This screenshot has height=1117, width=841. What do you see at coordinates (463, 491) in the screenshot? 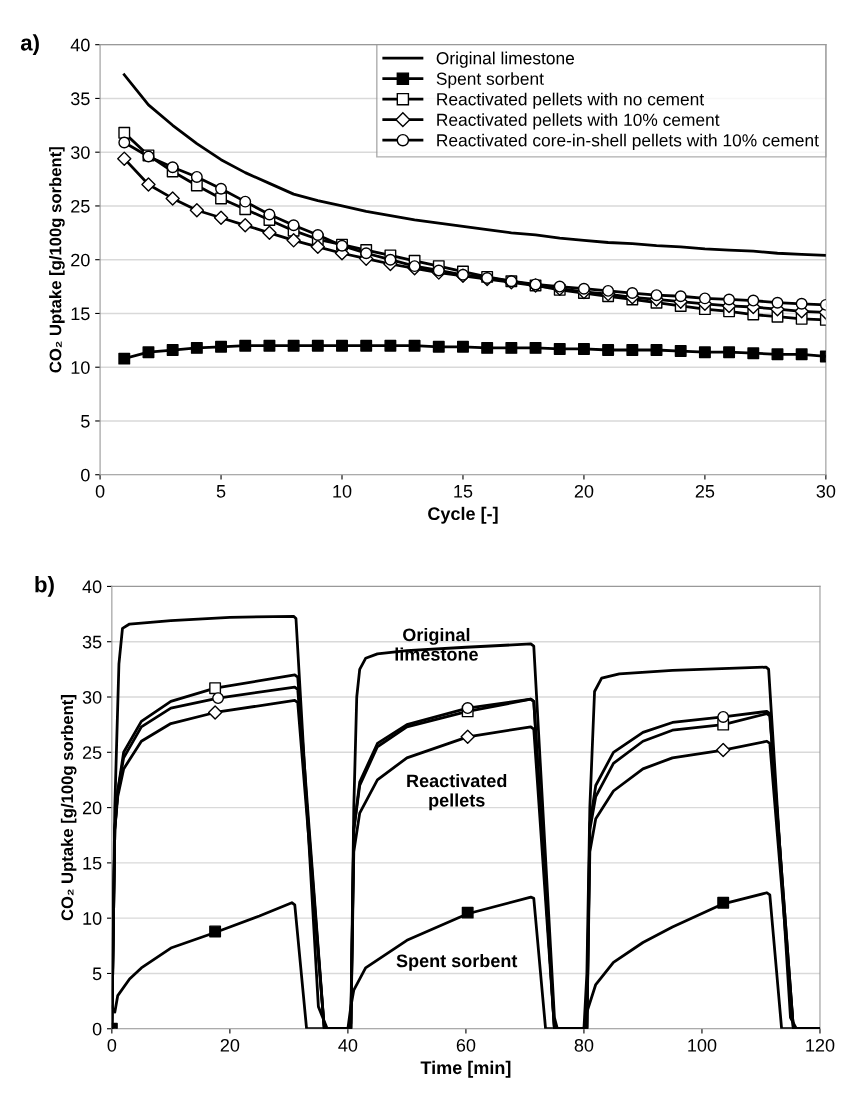
I see `x-tick-label: 15` at bounding box center [463, 491].